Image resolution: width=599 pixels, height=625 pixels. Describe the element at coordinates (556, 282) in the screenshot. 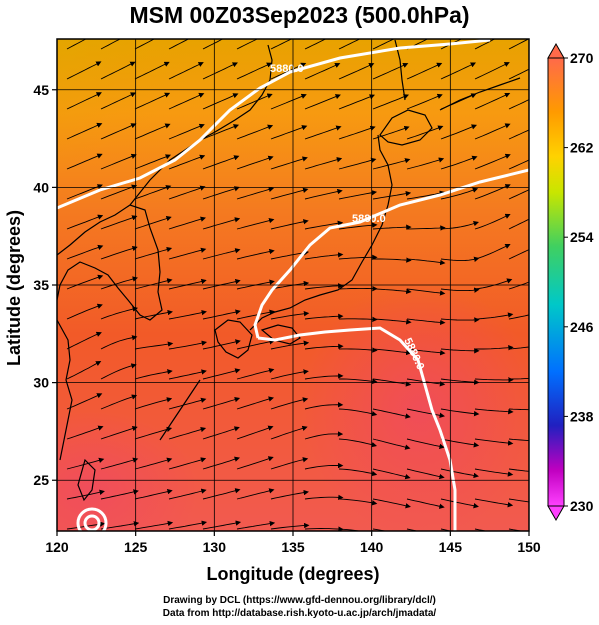

I see `colorbar-scale` at that location.